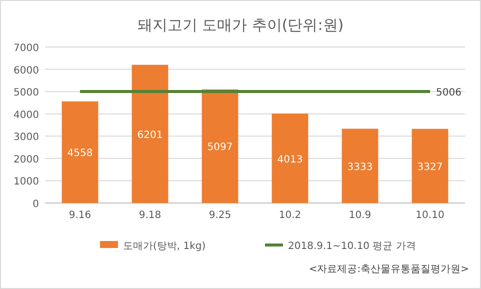  What do you see at coordinates (26, 48) in the screenshot?
I see `y-tick-label: 7000` at bounding box center [26, 48].